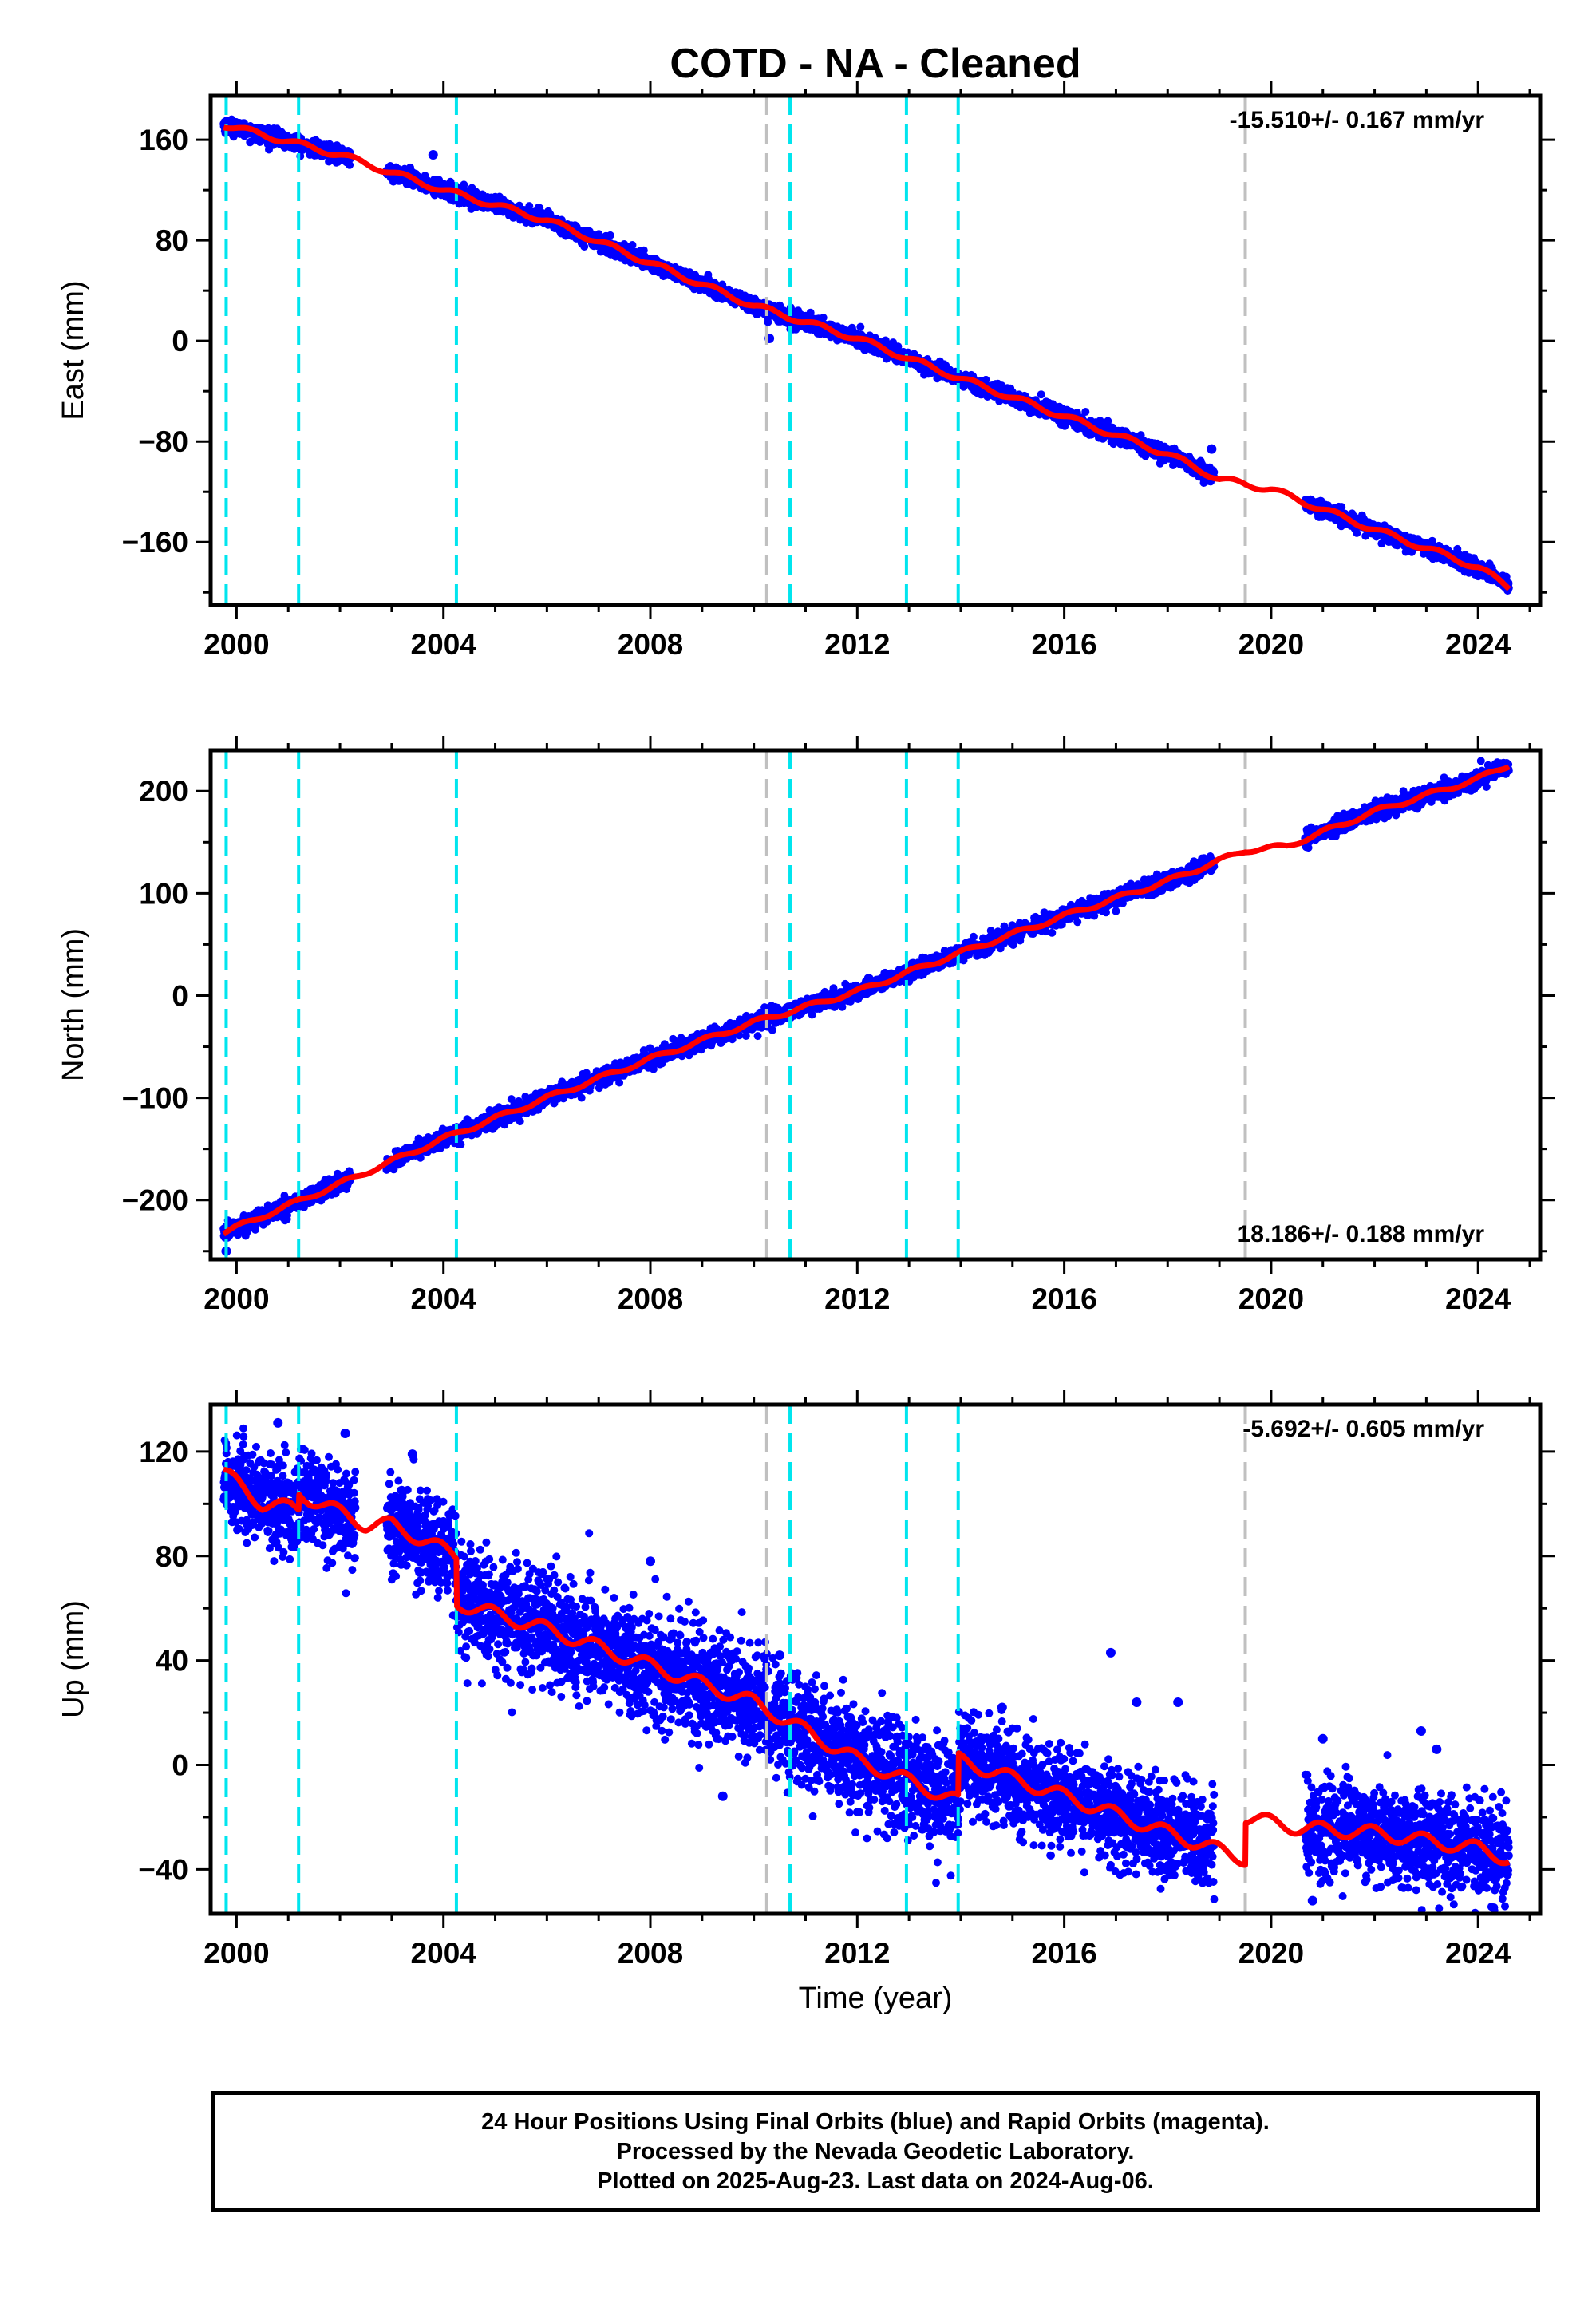  Describe the element at coordinates (73, 350) in the screenshot. I see `y-axis-label: East (mm)` at that location.